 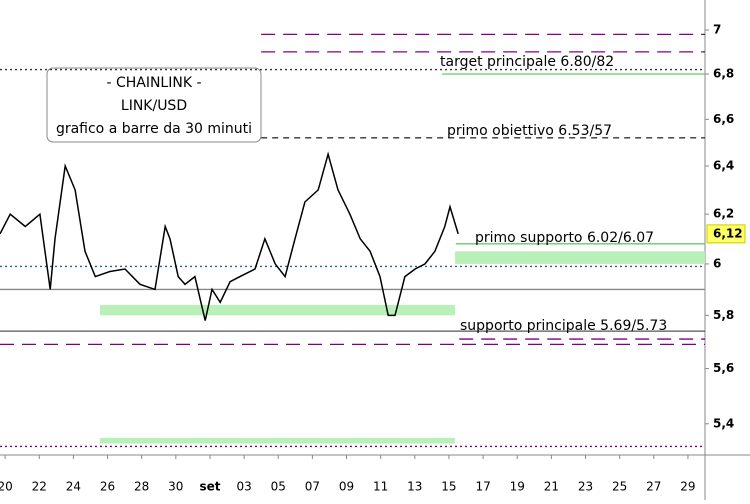 What do you see at coordinates (482, 487) in the screenshot?
I see `x-tick-label: 17` at bounding box center [482, 487].